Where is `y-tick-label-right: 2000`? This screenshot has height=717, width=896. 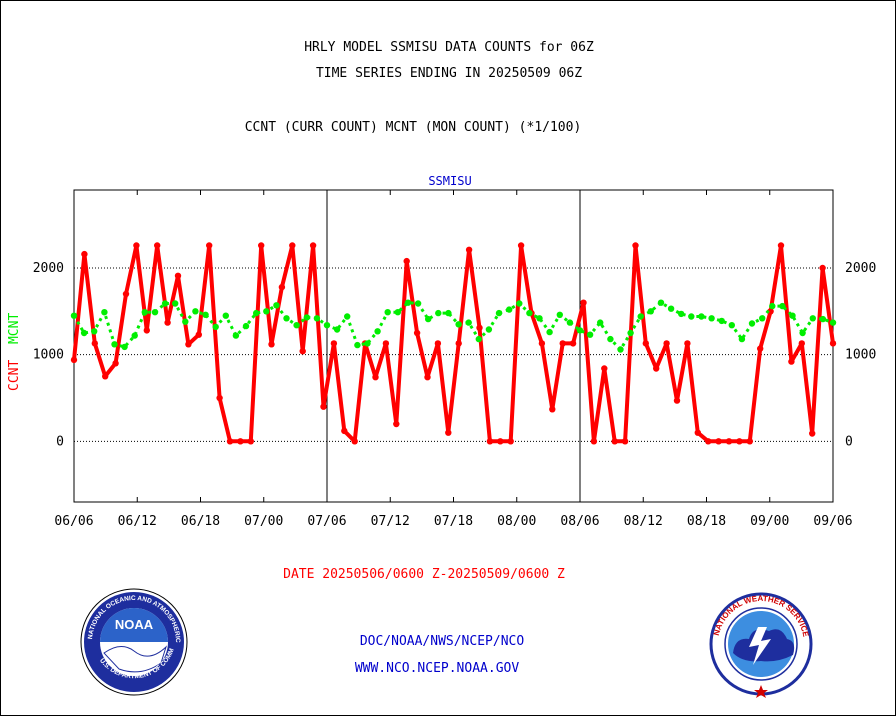 y-tick-label-right: 2000 is located at coordinates (860, 268).